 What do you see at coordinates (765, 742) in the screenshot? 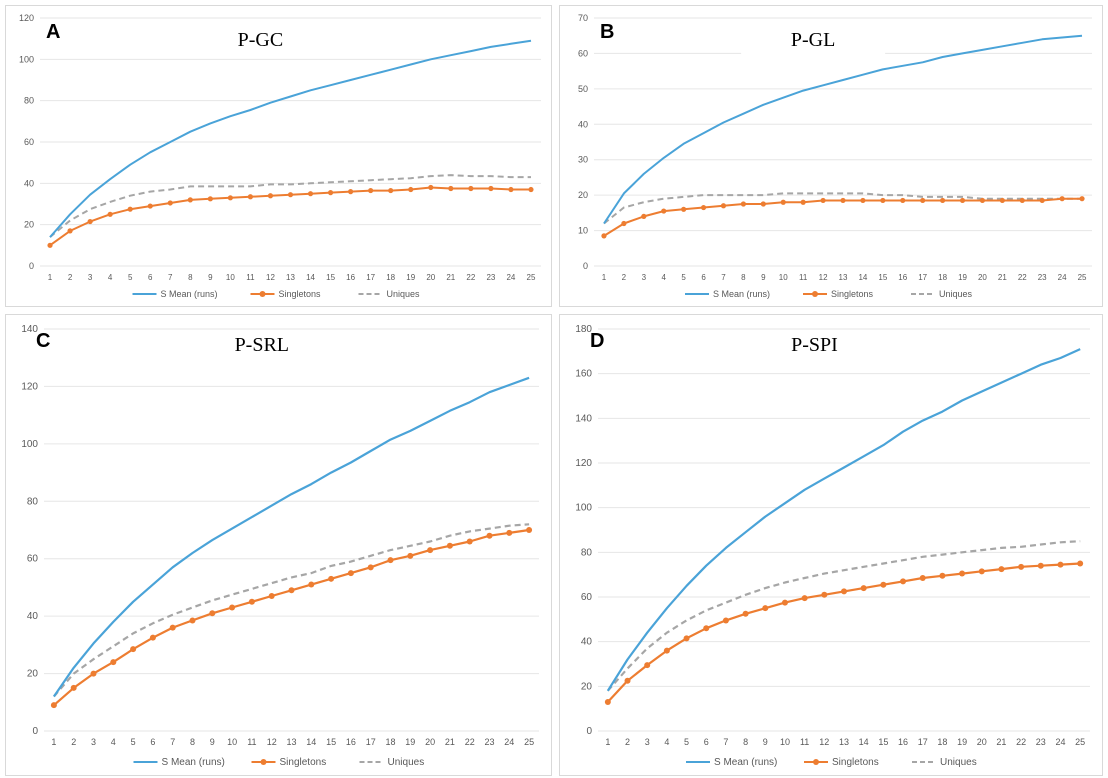
I see `x-tick-label: 9` at bounding box center [765, 742].